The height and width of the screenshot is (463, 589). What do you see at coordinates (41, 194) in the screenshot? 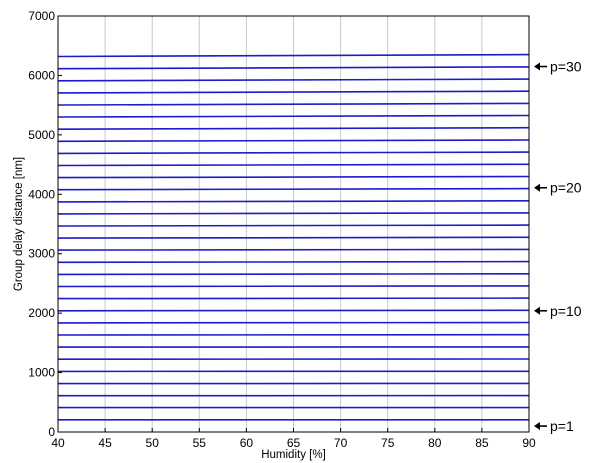
I see `y-tick-label: 4000` at bounding box center [41, 194].